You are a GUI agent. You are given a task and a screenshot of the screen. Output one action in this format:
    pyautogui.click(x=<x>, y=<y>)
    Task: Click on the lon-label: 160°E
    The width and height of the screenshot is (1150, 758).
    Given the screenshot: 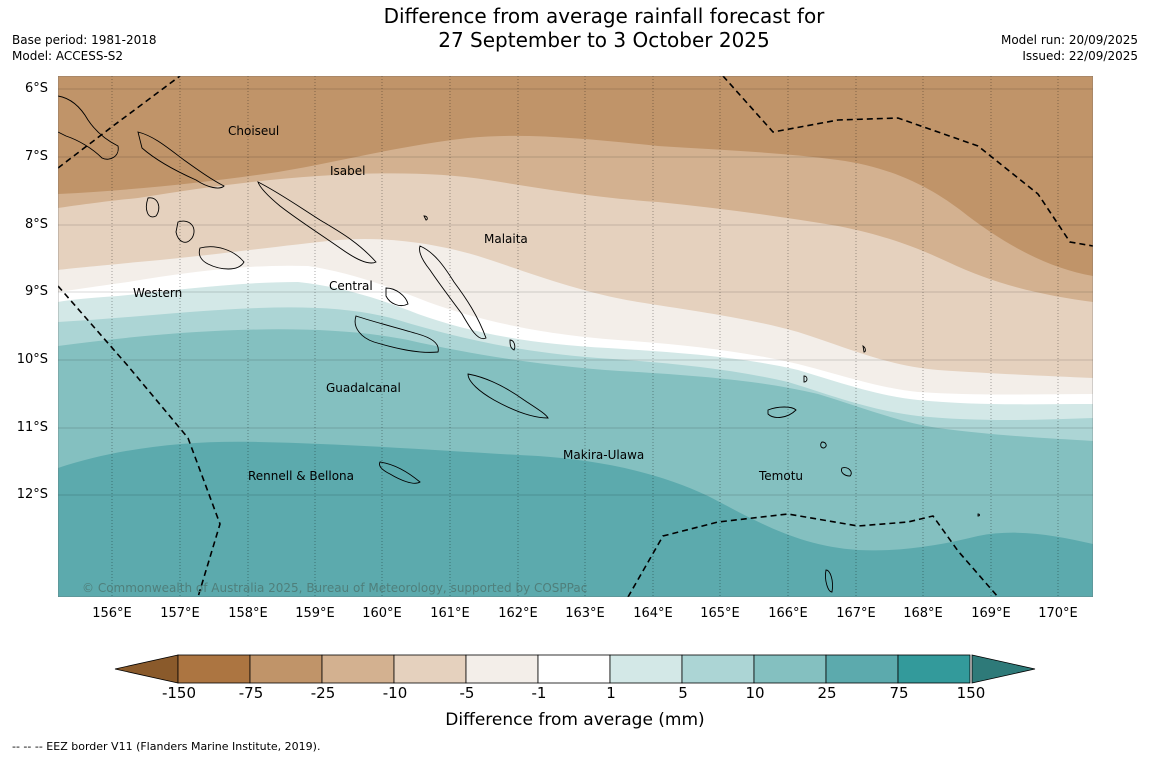 What is the action you would take?
    pyautogui.click(x=382, y=613)
    